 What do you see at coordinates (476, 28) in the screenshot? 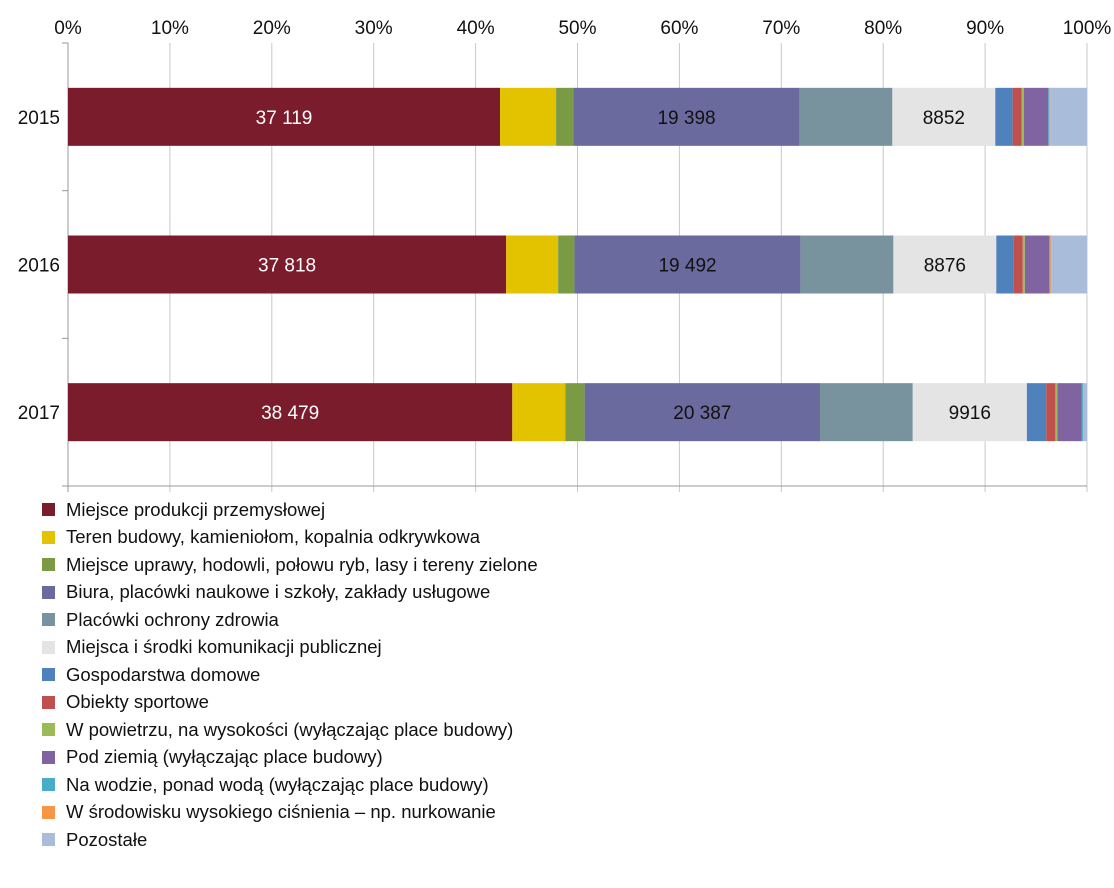
I see `x-tick-label: 40%` at bounding box center [476, 28].